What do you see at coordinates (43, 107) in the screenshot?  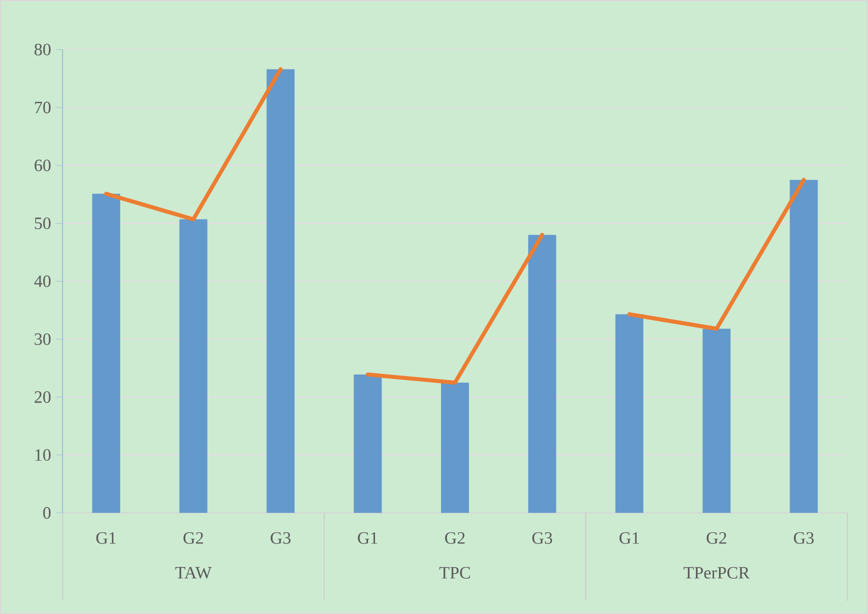 I see `y-tick-label: 70` at bounding box center [43, 107].